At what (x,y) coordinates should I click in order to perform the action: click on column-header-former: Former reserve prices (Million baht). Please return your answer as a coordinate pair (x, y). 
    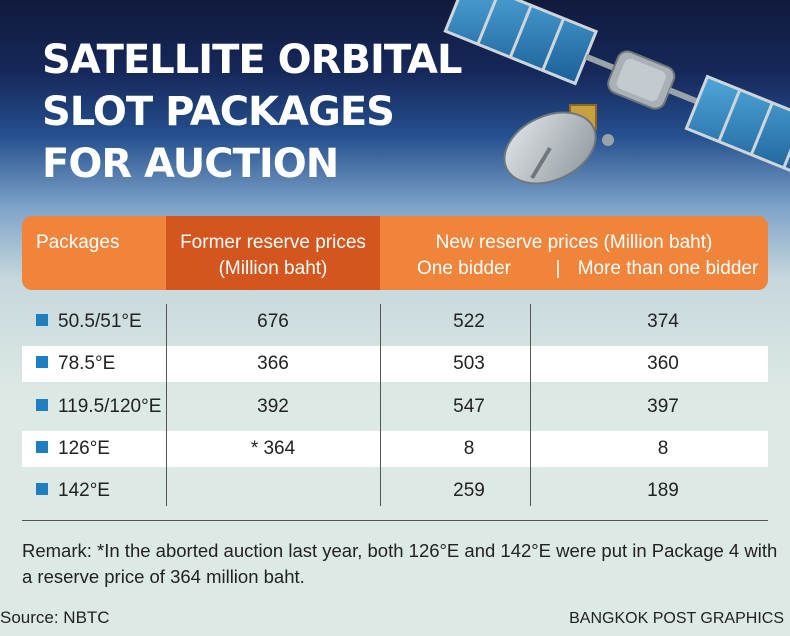
    Looking at the image, I should click on (273, 256).